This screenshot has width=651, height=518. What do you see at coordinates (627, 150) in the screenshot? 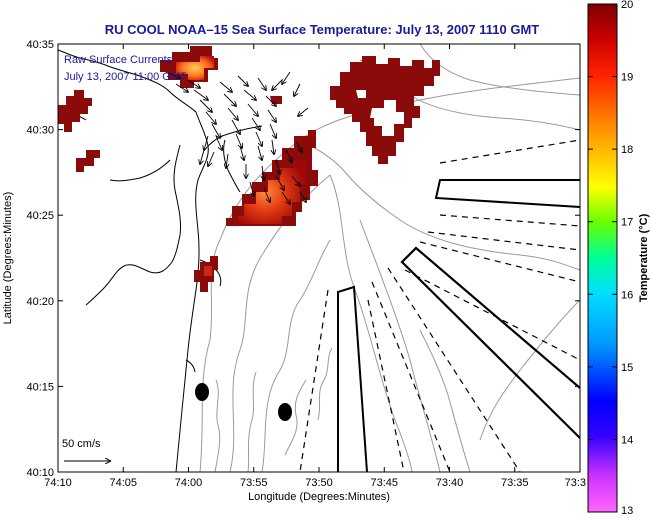
I see `colorbar-tick-label: 18` at bounding box center [627, 150].